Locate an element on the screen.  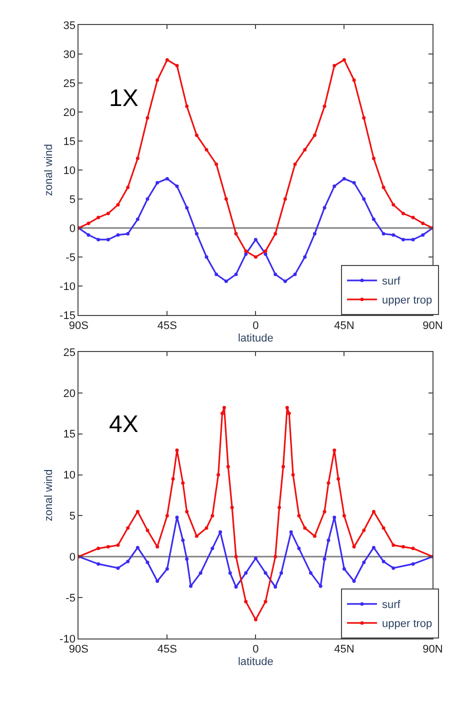
x-tick-label: 45S is located at coordinates (167, 326).